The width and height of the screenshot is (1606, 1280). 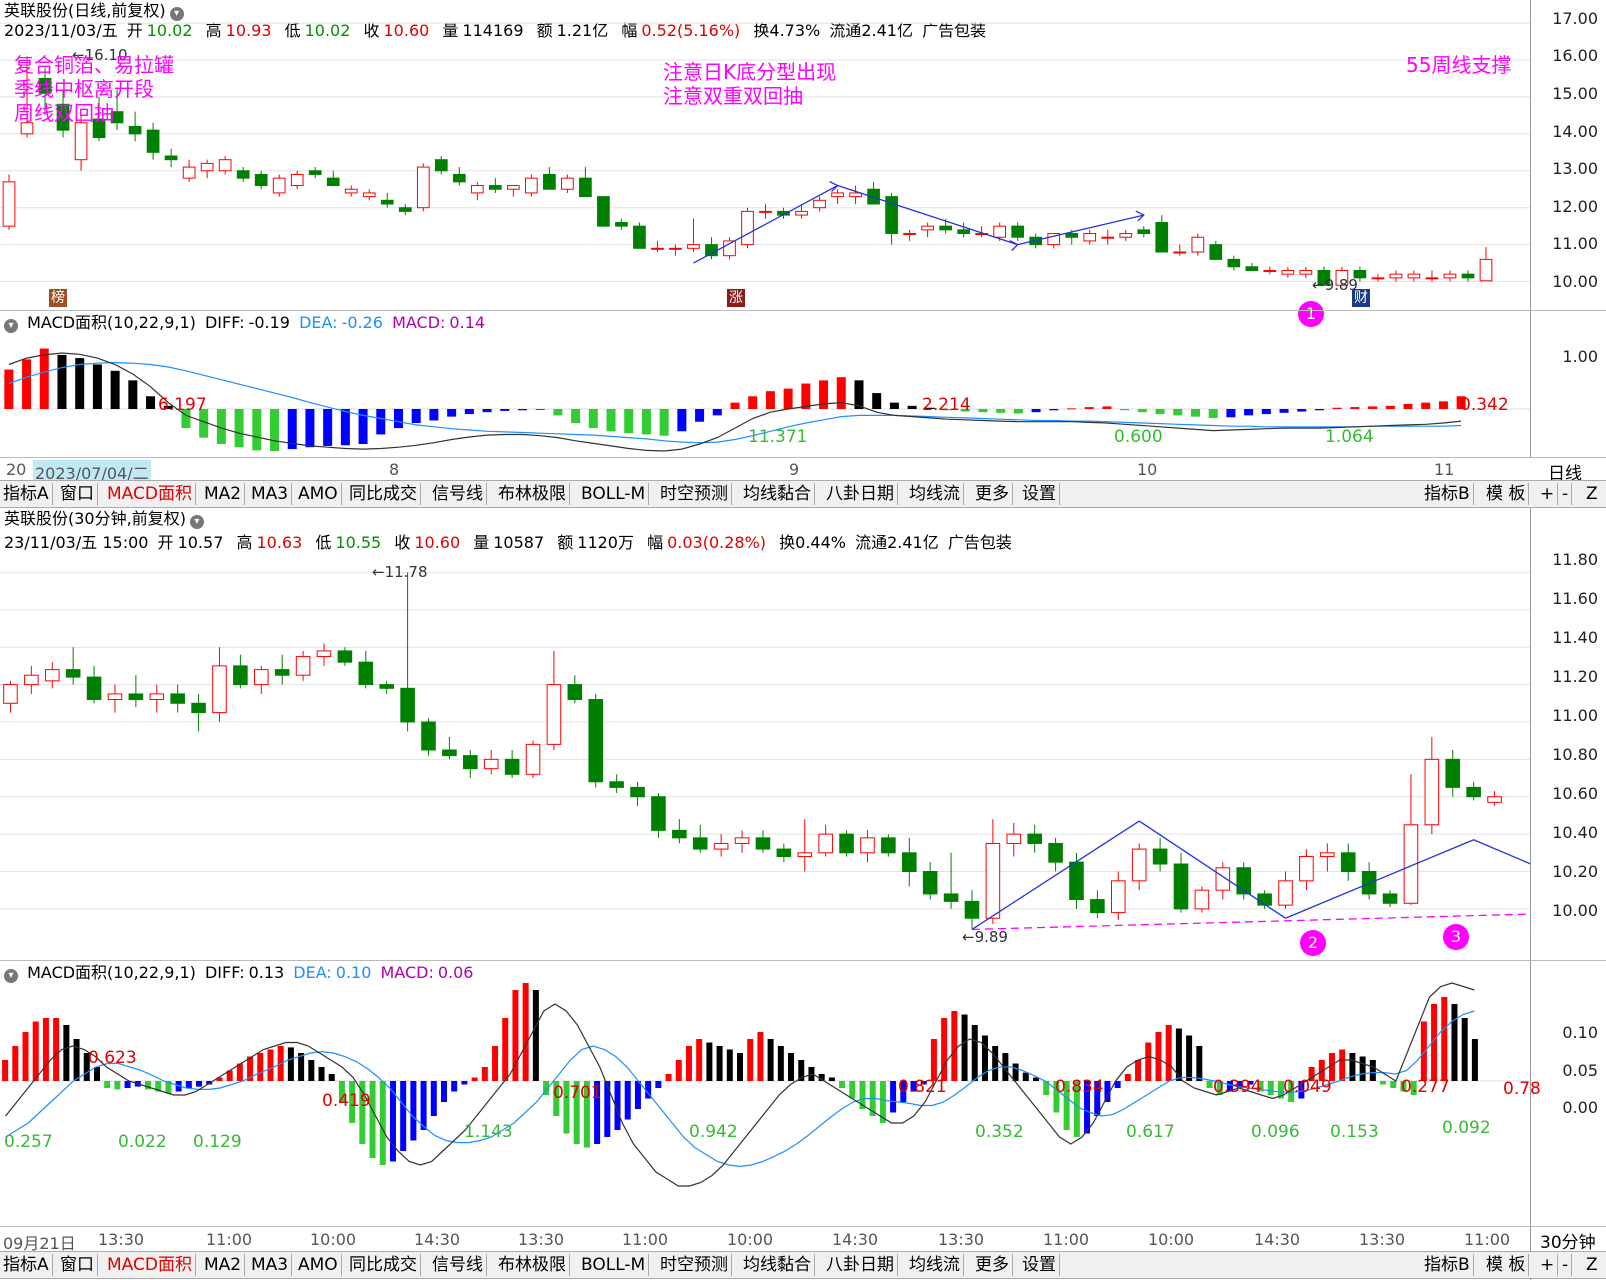 What do you see at coordinates (58, 298) in the screenshot?
I see `marker-list-icon: 榜` at bounding box center [58, 298].